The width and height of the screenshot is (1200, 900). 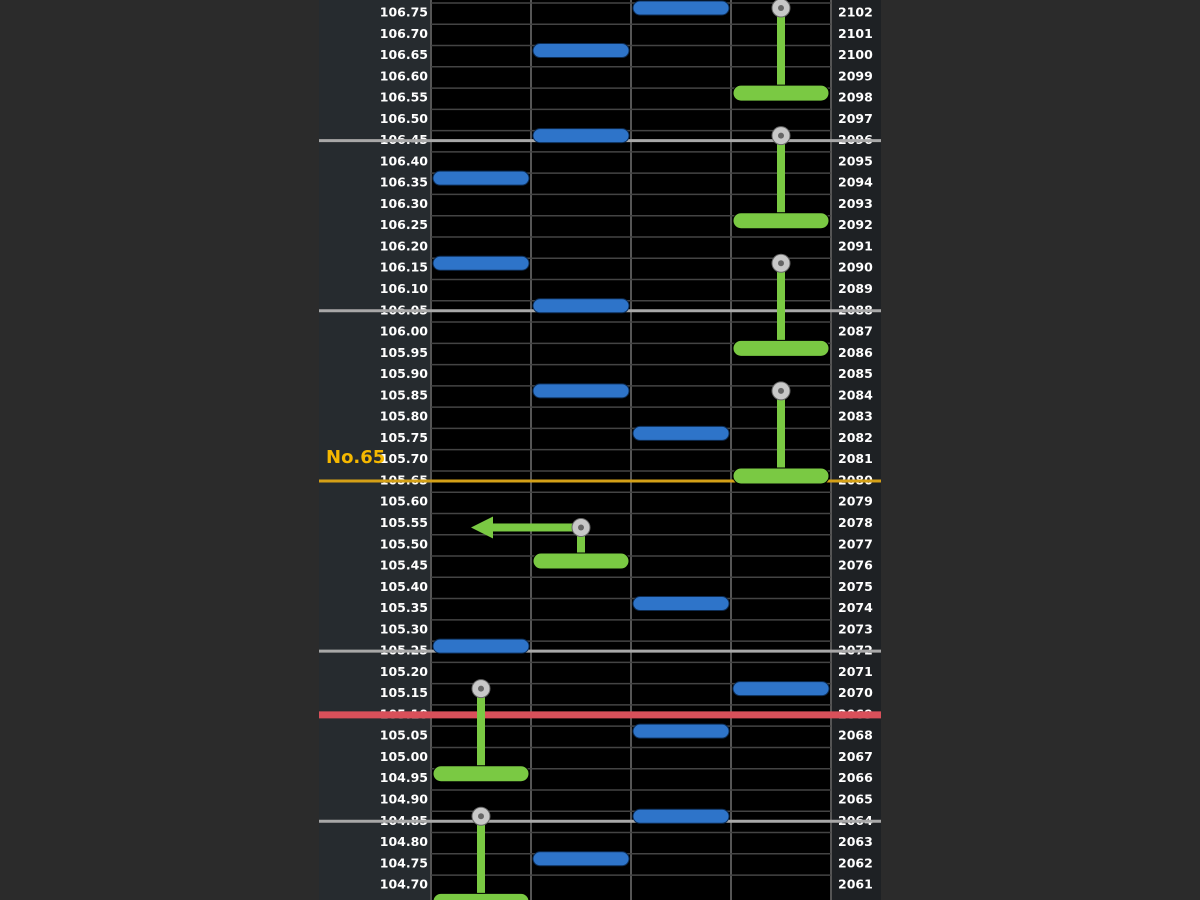 What do you see at coordinates (404, 352) in the screenshot?
I see `time-label: 105.95` at bounding box center [404, 352].